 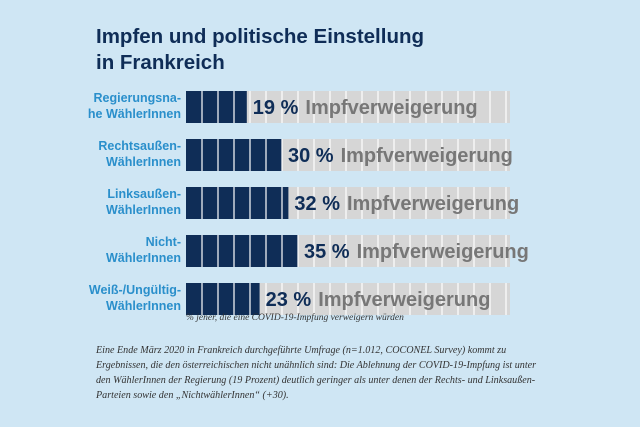 I want to click on value-label: 30 %, so click(x=311, y=156).